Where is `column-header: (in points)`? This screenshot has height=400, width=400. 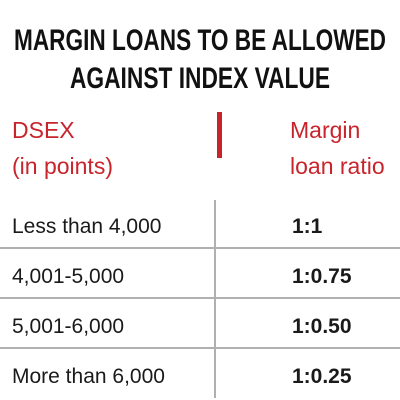 column-header: (in points) is located at coordinates (62, 166).